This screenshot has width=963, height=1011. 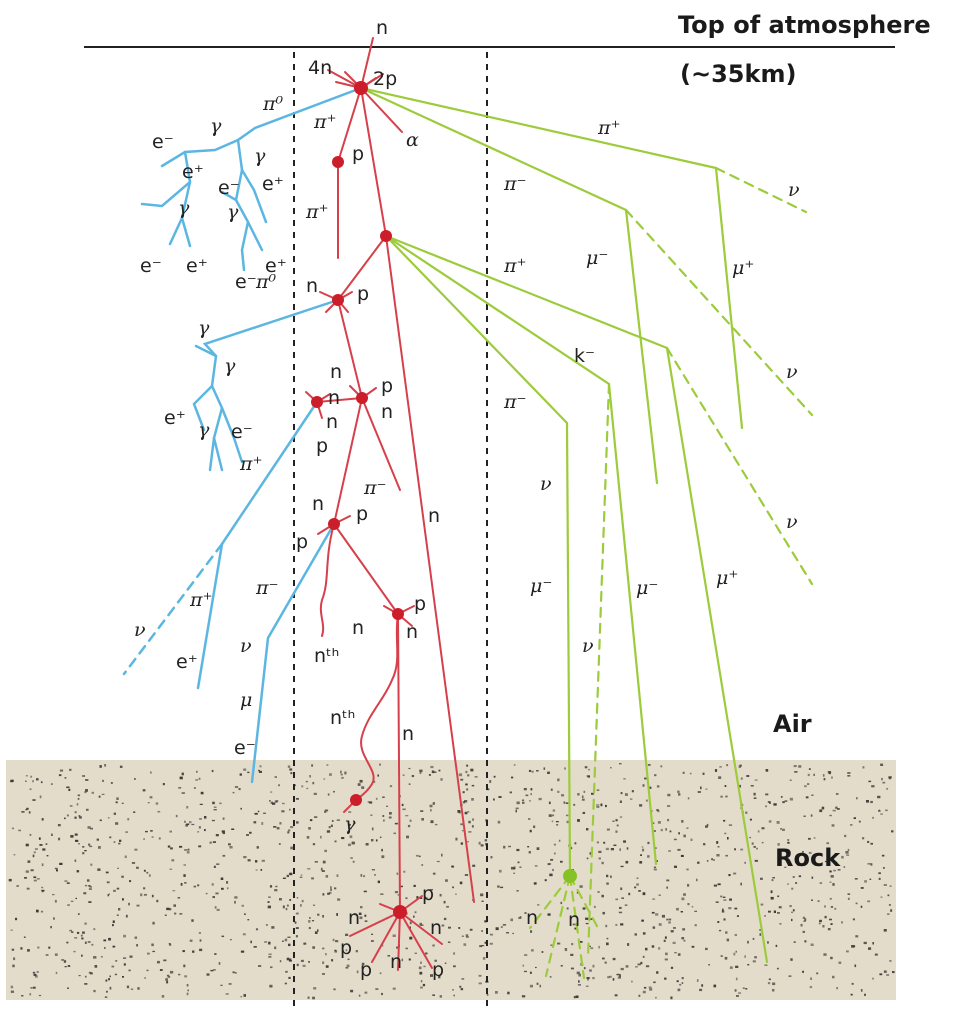 What do you see at coordinates (792, 724) in the screenshot?
I see `air-label: Air` at bounding box center [792, 724].